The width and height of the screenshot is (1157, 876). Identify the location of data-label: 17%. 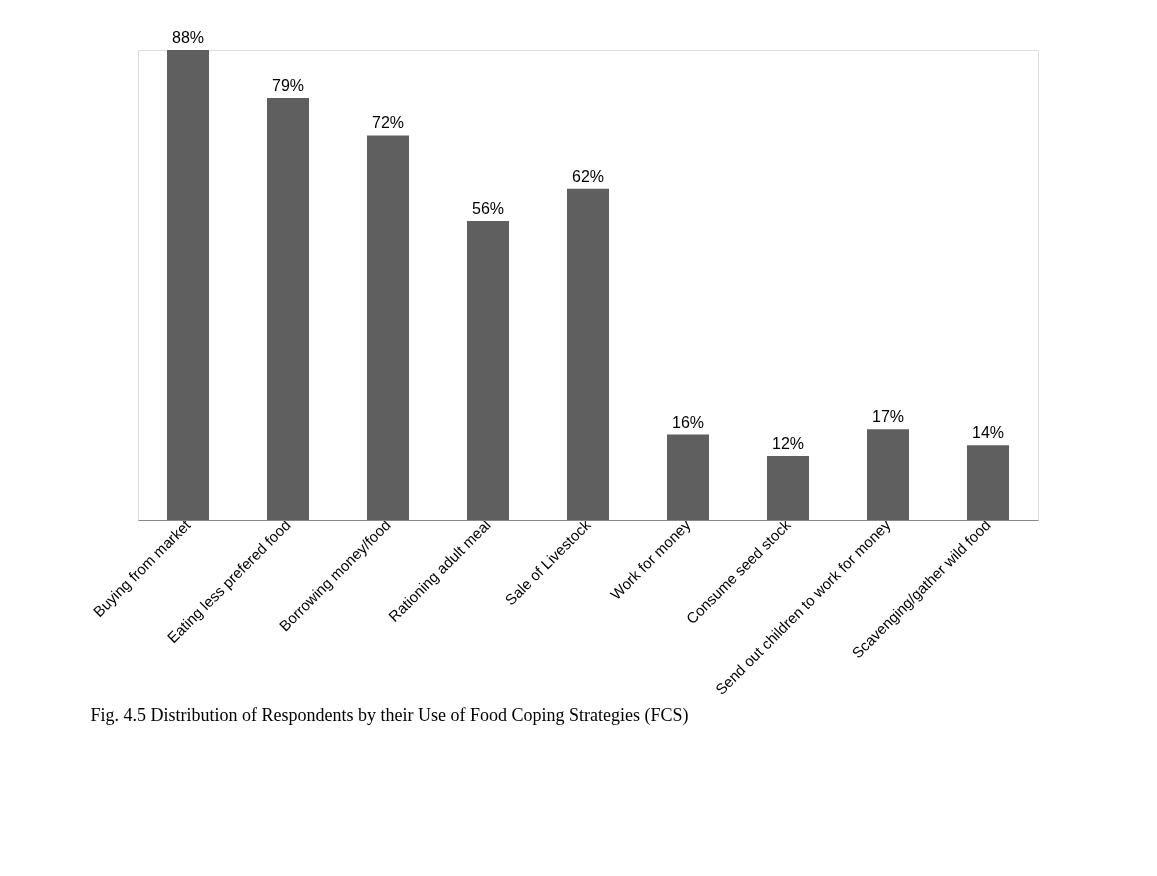
(888, 417).